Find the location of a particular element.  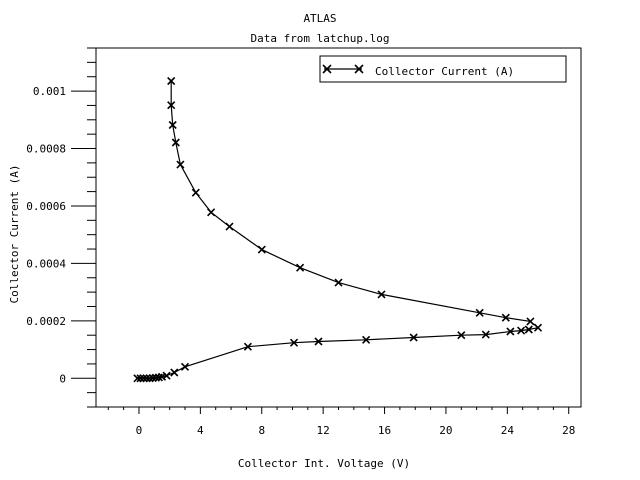

legend-label: Collector Current (A) is located at coordinates (444, 71).